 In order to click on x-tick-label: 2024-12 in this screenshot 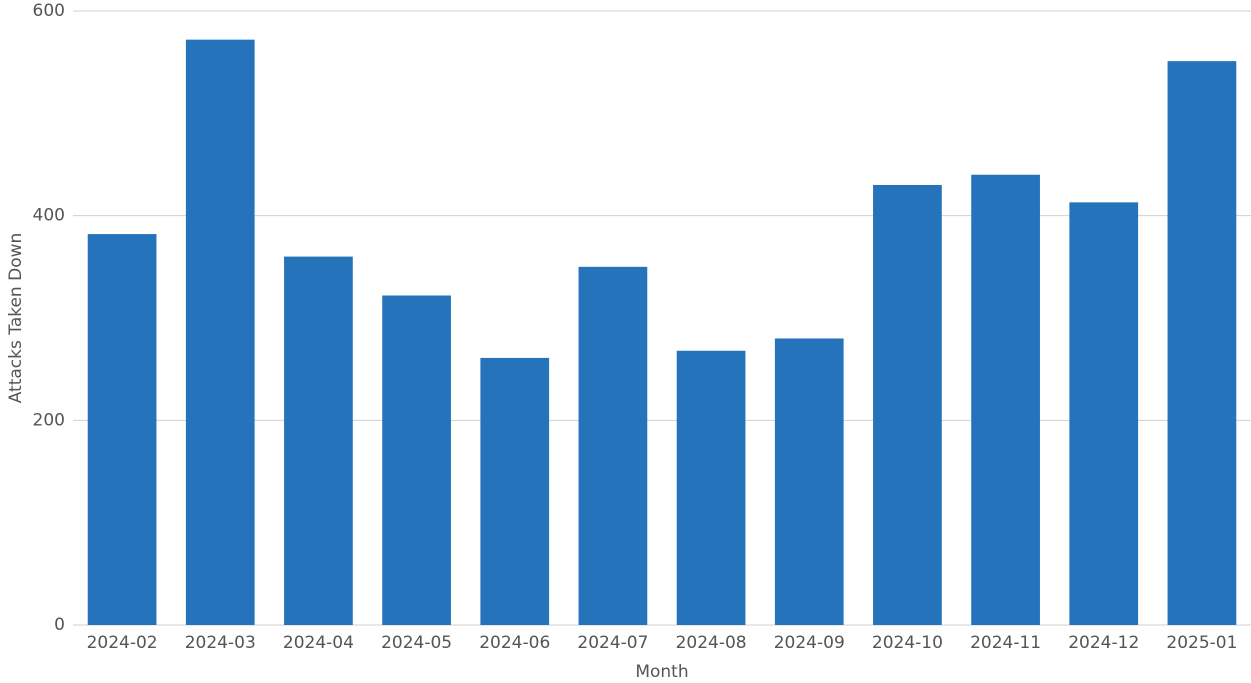, I will do `click(1103, 643)`.